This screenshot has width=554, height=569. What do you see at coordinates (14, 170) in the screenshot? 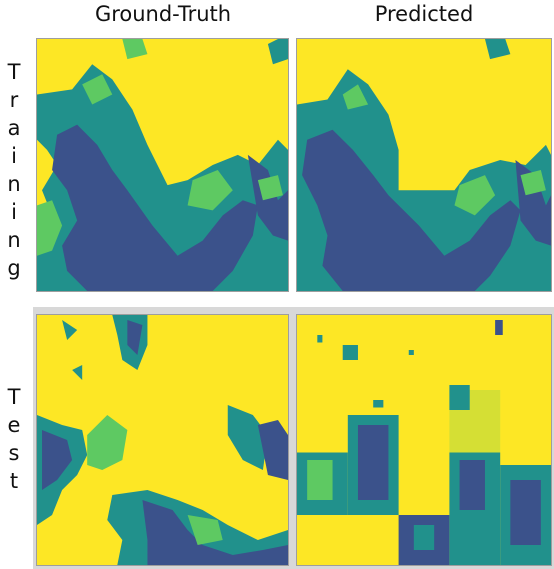
I see `row-label-training: T r a i n i n g` at bounding box center [14, 170].